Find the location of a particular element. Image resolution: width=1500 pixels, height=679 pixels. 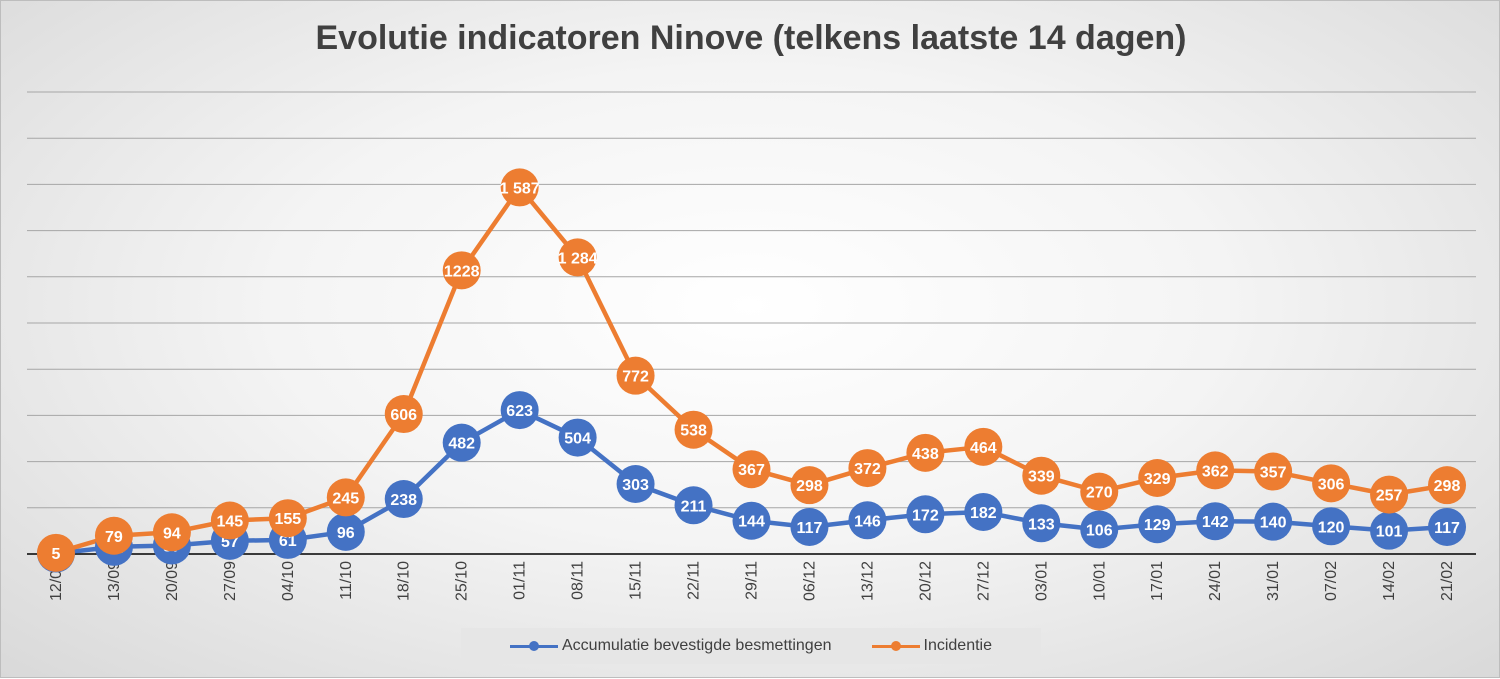

data-label-1: 1 284 is located at coordinates (578, 258).